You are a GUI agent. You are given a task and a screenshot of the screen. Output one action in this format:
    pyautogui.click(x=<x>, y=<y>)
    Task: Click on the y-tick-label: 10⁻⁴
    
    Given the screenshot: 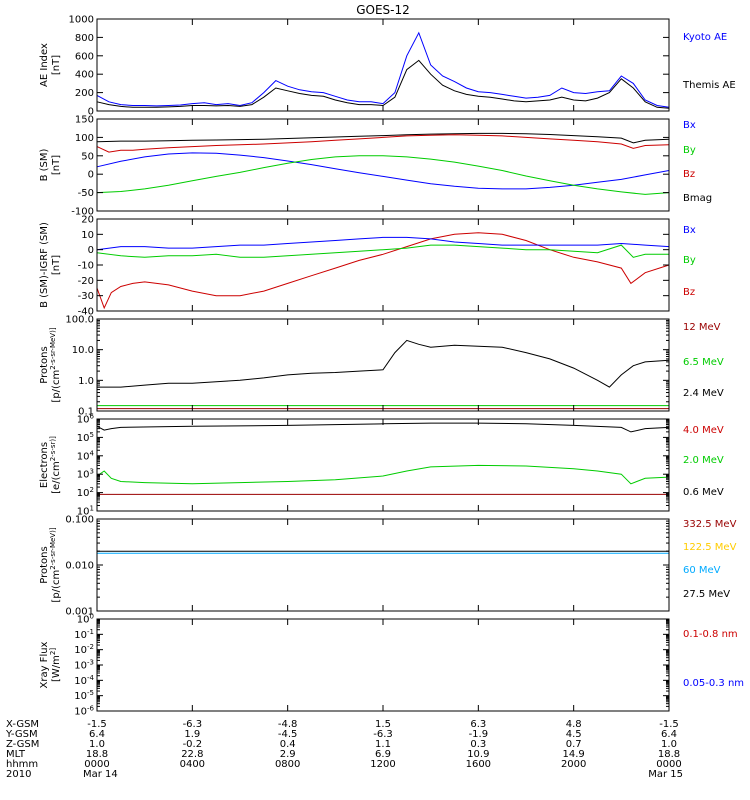 What is the action you would take?
    pyautogui.click(x=84, y=680)
    